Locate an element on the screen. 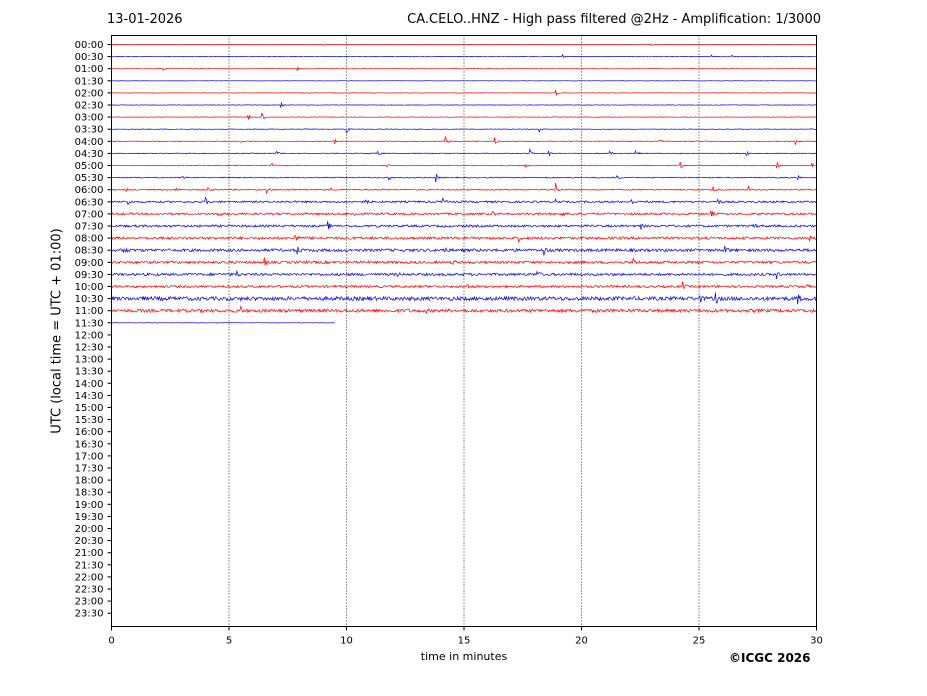 The image size is (927, 696). y-tick-label: 22:30 is located at coordinates (89, 590).